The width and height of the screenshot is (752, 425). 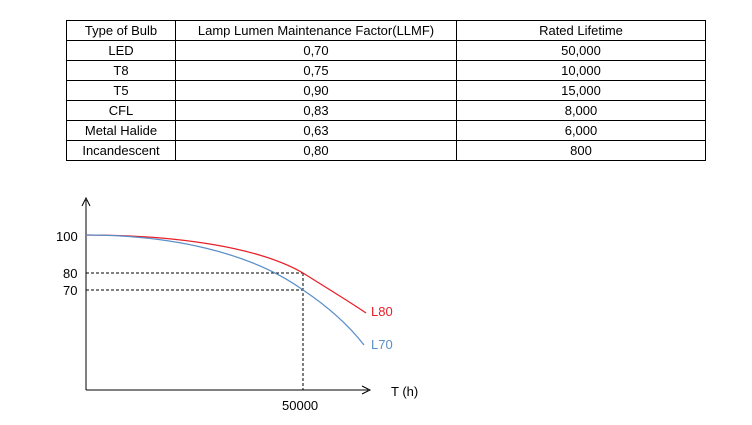 I want to click on llmf-cell: 0,80, so click(x=316, y=150).